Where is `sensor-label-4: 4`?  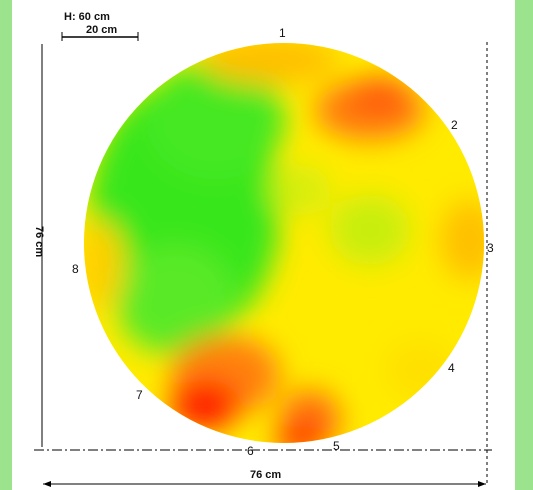
sensor-label-4: 4 is located at coordinates (451, 368).